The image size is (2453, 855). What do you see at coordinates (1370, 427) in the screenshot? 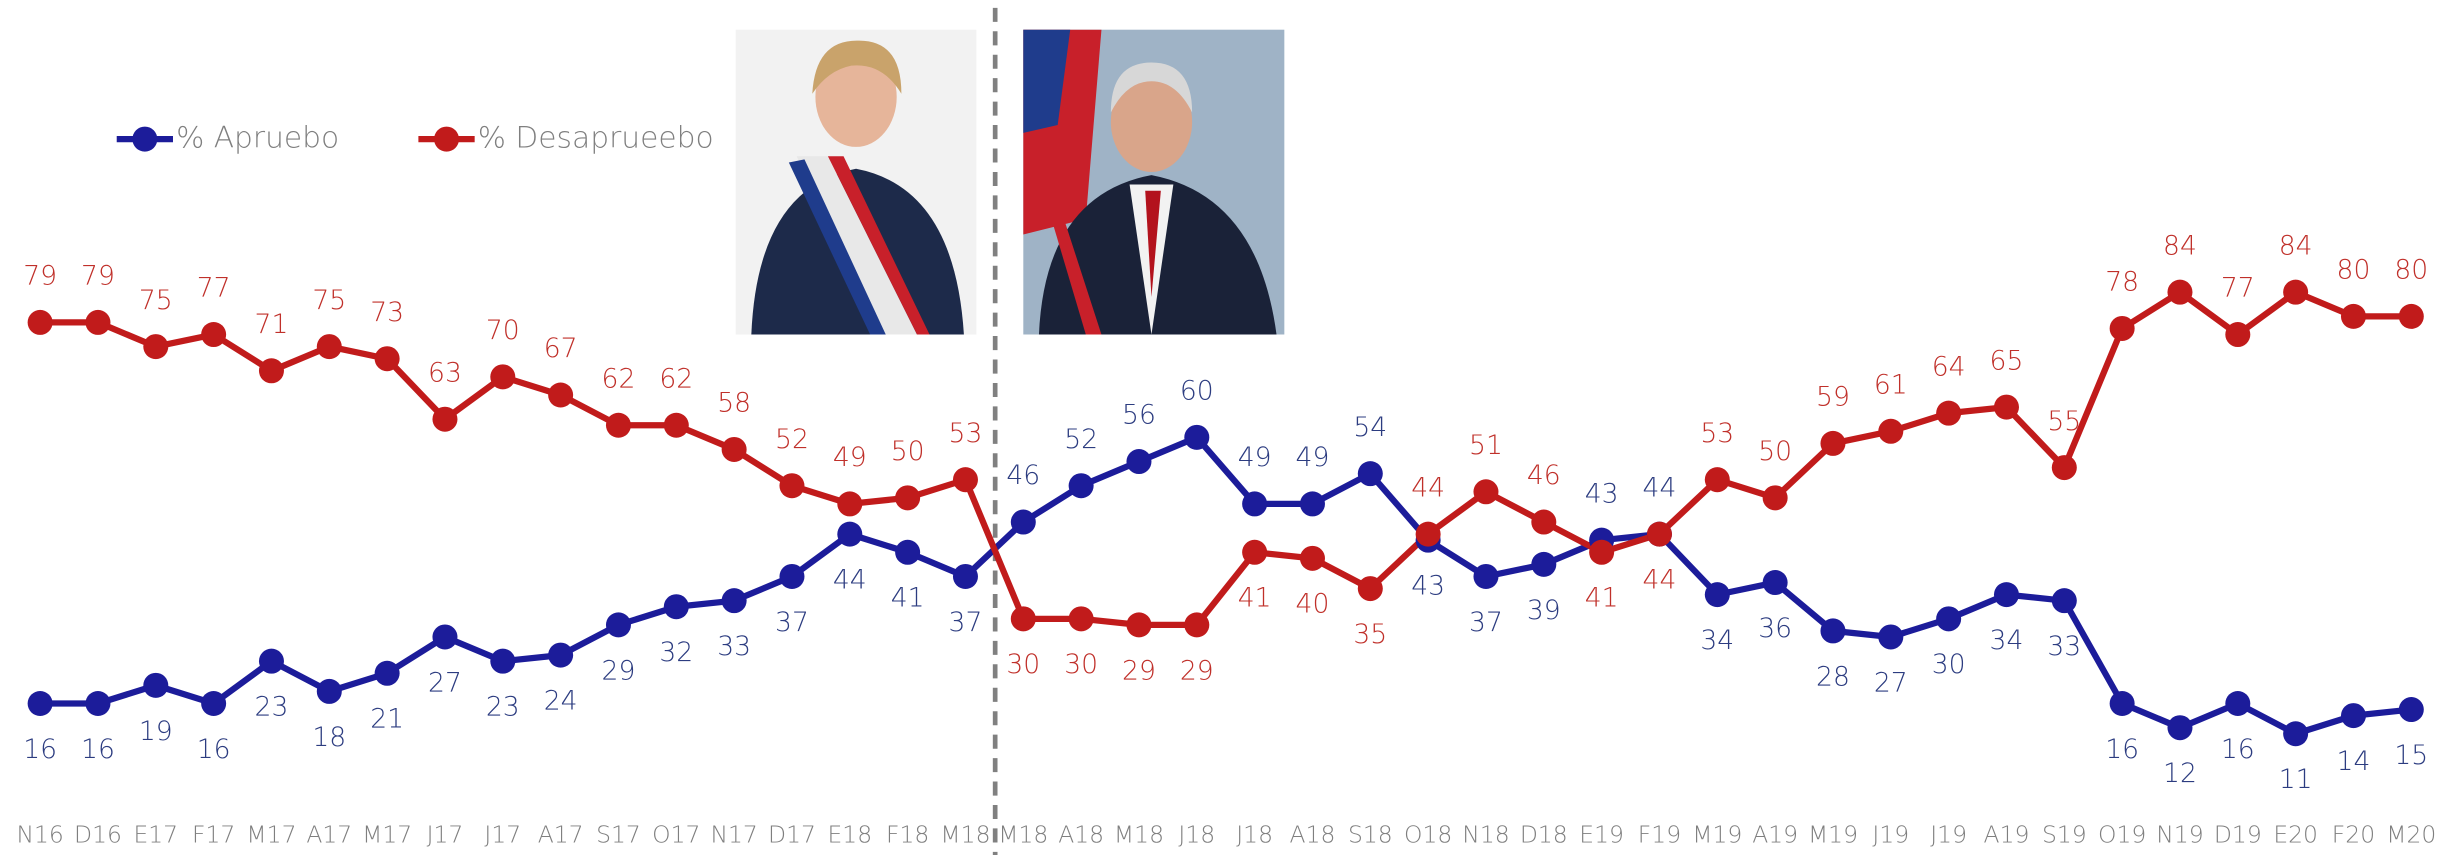
I see `data-label: 54` at bounding box center [1370, 427].